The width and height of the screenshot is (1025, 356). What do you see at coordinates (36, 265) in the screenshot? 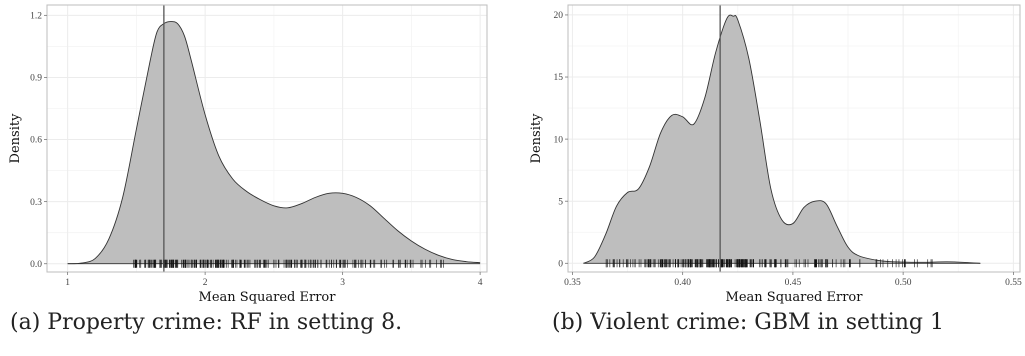
I see `y-tick-label: 0.0` at bounding box center [36, 265].